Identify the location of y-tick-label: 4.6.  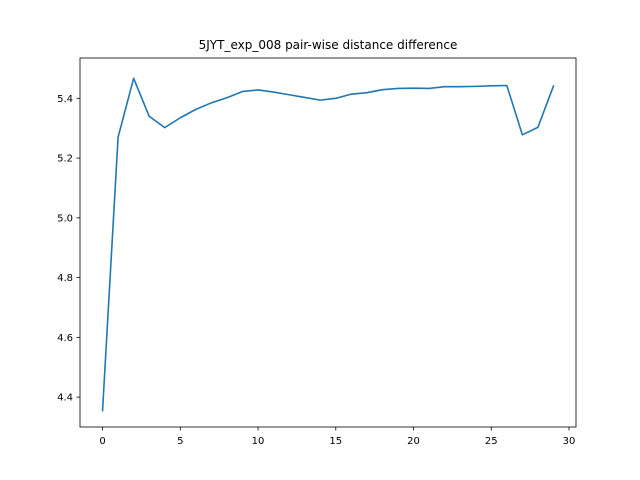
(65, 338).